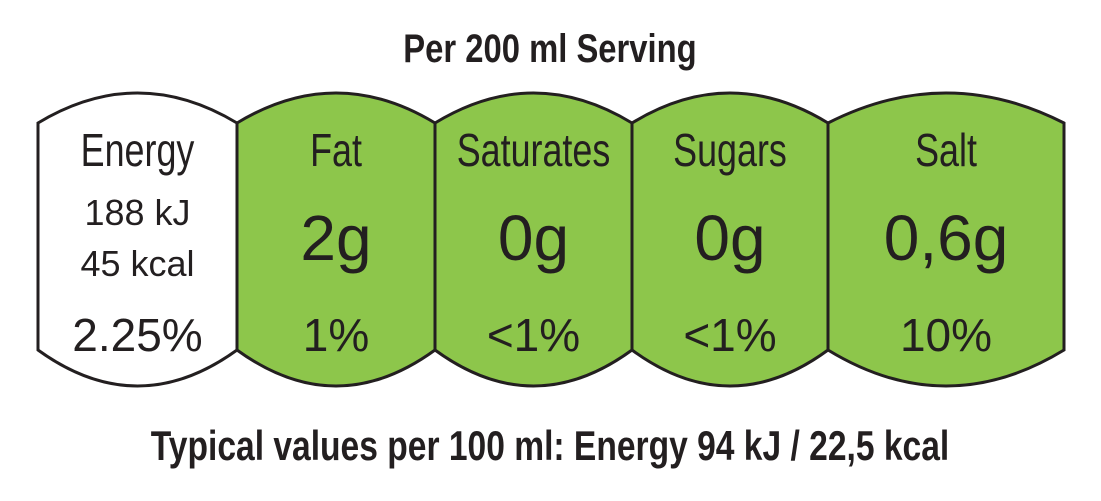 This screenshot has width=1101, height=501. I want to click on reference-intake-percent: 1%, so click(336, 335).